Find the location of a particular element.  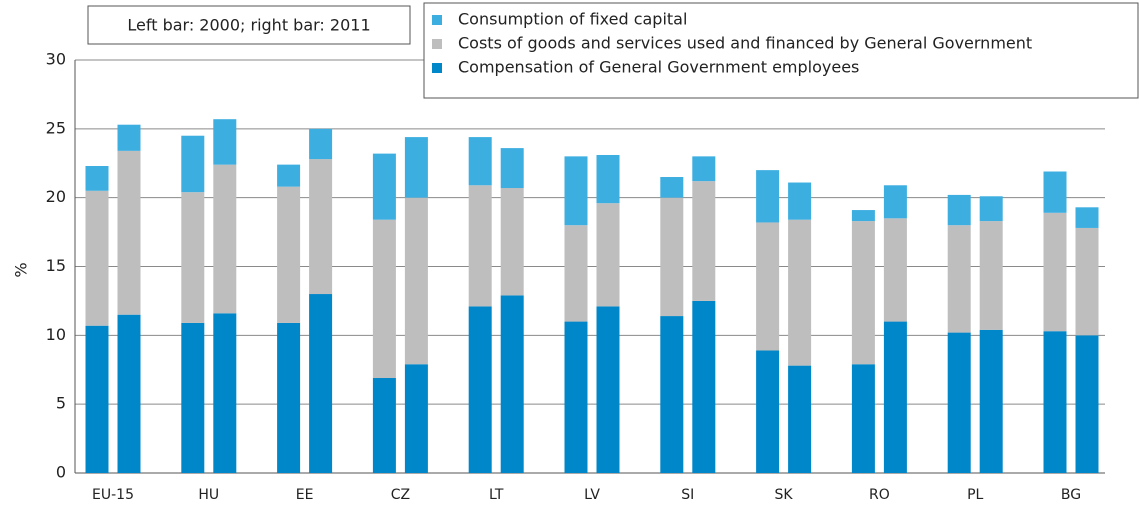

y-tick-label: 10 is located at coordinates (56, 334).